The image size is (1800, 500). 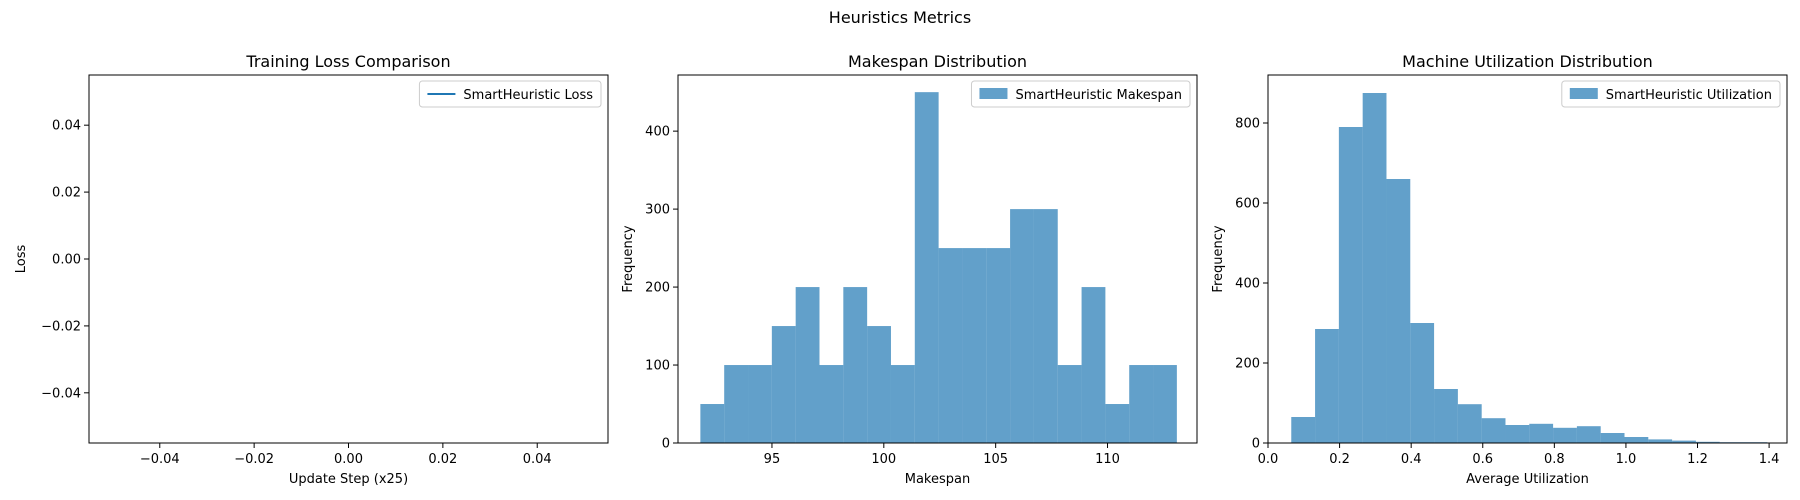 I want to click on legend-label: SmartHeuristic Utilization, so click(x=1689, y=95).